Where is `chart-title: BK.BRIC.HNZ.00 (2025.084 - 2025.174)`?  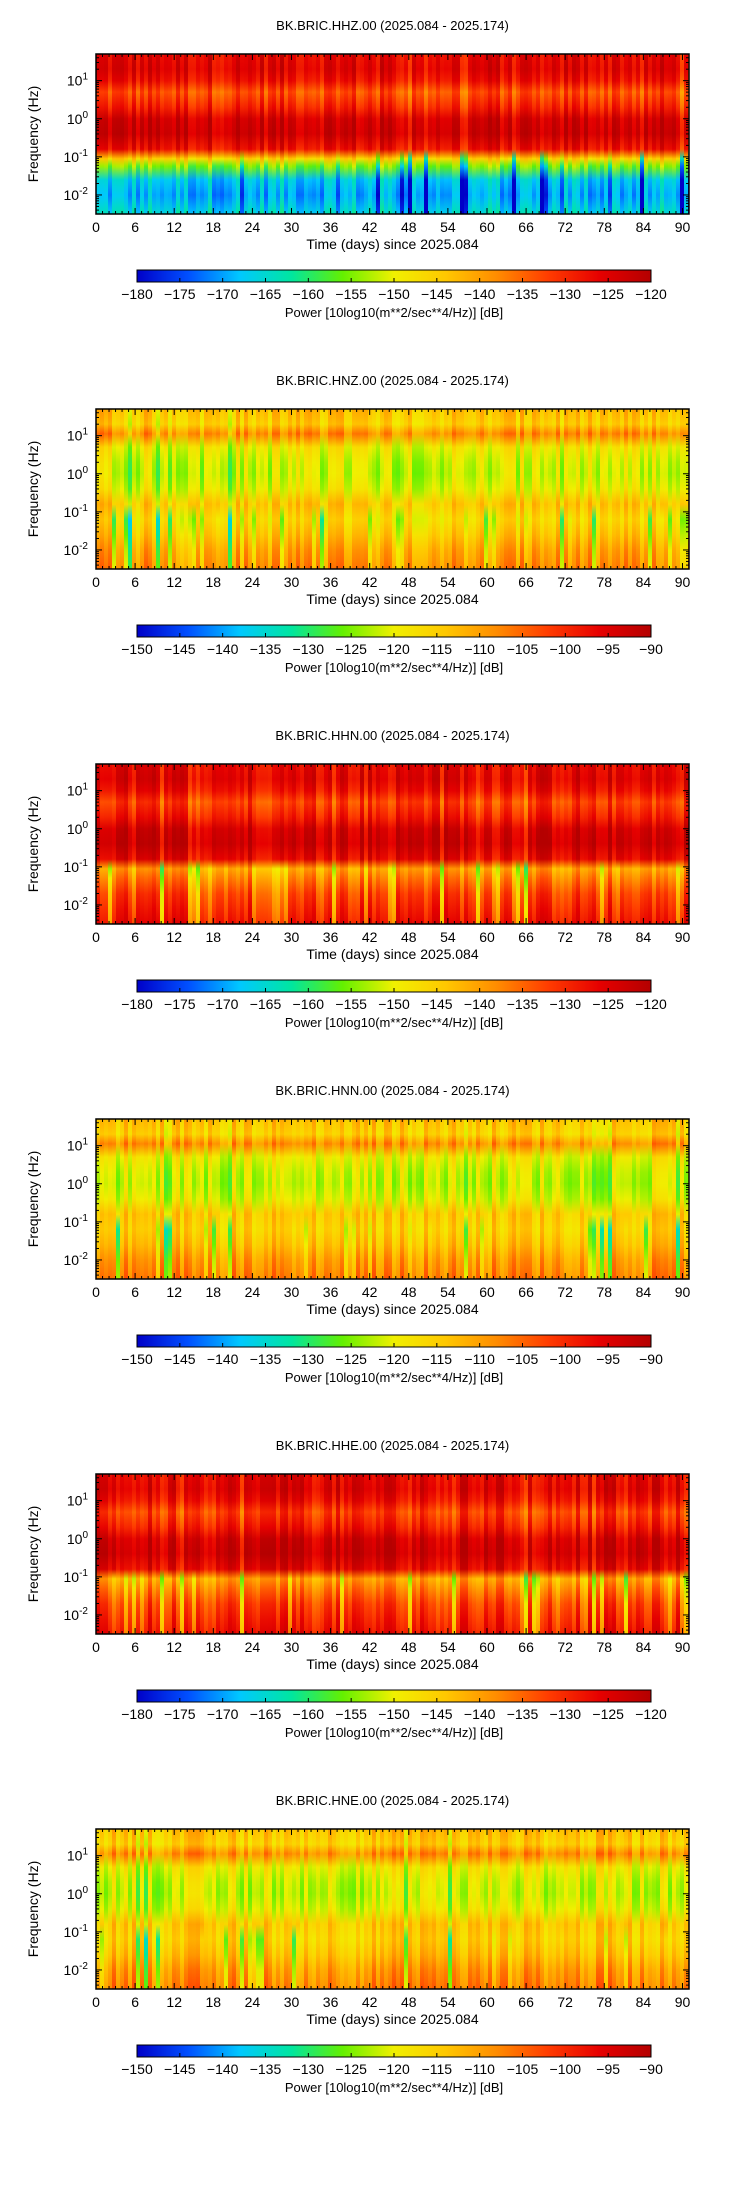 chart-title: BK.BRIC.HNZ.00 (2025.084 - 2025.174) is located at coordinates (392, 380).